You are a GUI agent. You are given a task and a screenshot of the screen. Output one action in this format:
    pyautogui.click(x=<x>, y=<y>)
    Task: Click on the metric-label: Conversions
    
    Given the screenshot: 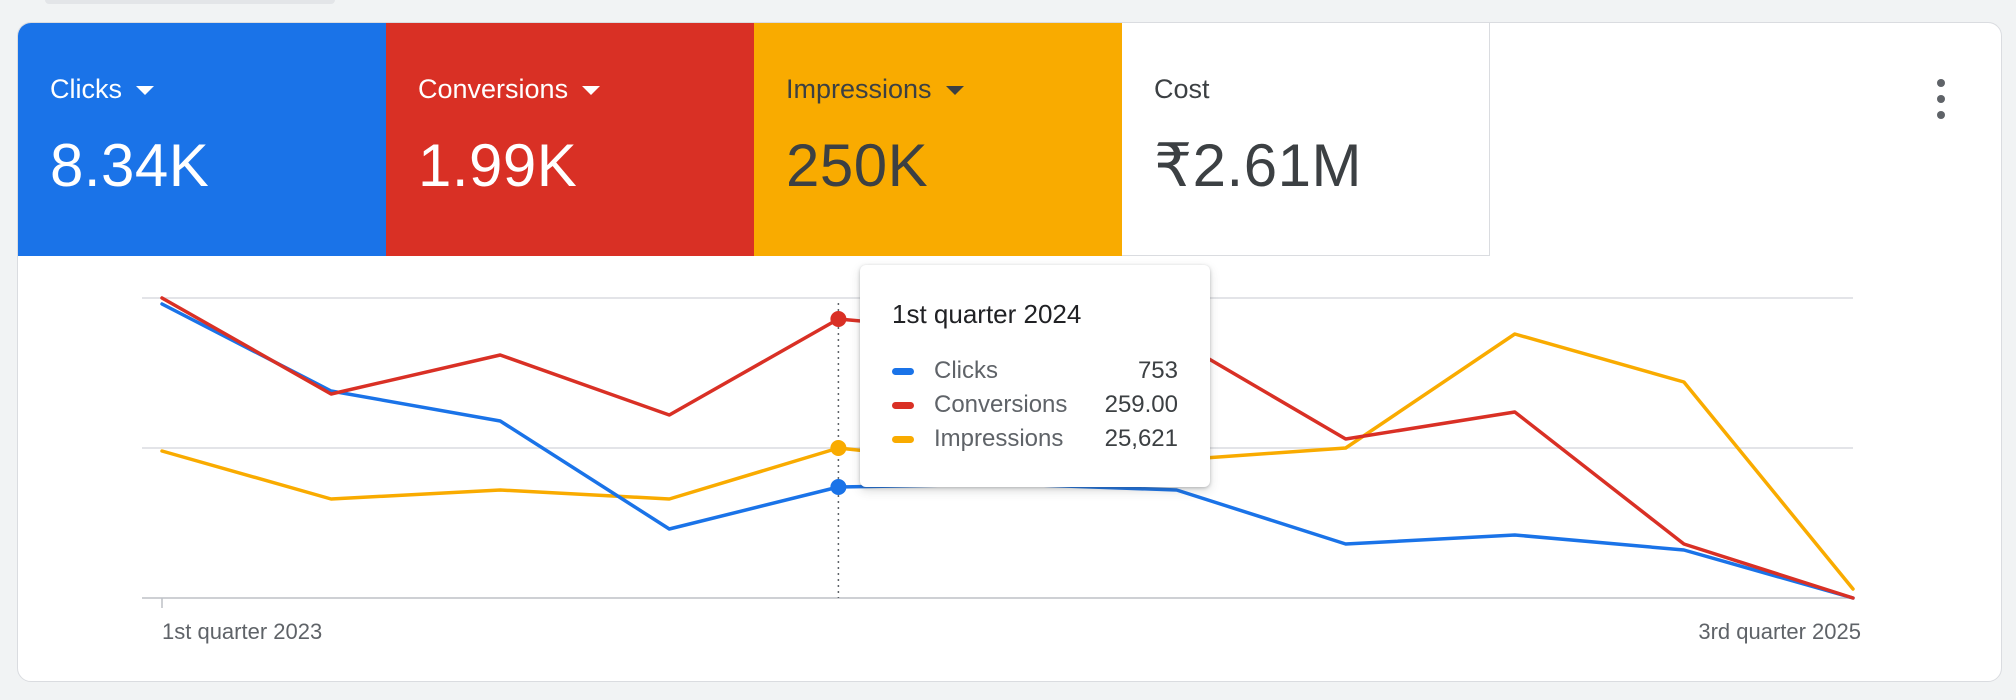 What is the action you would take?
    pyautogui.click(x=493, y=88)
    